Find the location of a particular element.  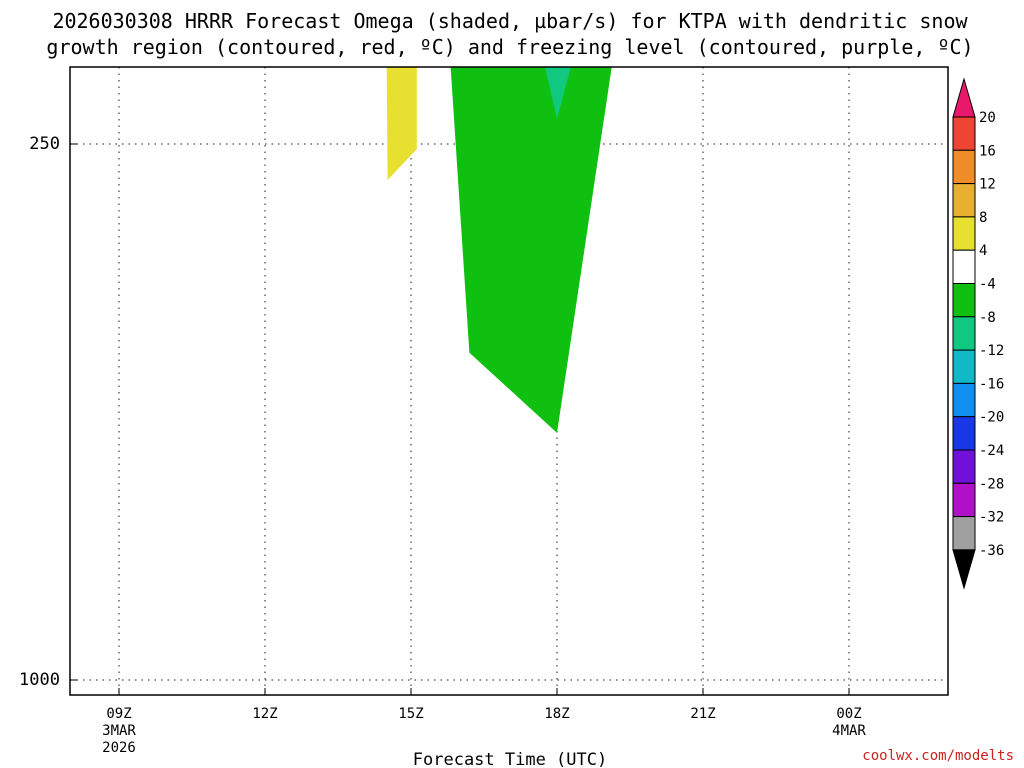

colorbar-label: -16 is located at coordinates (991, 384).